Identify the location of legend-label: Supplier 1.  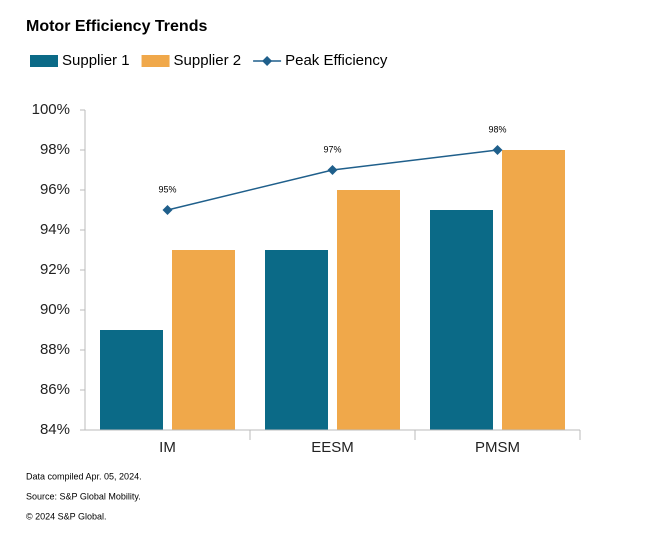
(96, 60).